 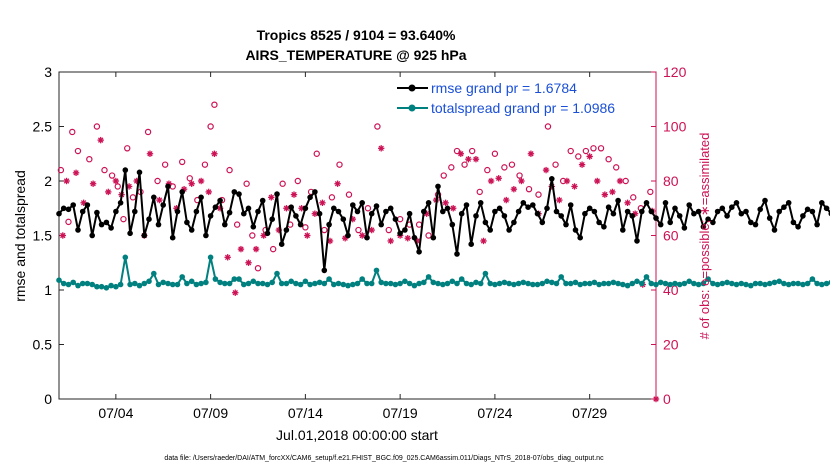 What do you see at coordinates (704, 236) in the screenshot?
I see `y-axis-right-label: # of obs: o=possible; ∗=assimilated` at bounding box center [704, 236].